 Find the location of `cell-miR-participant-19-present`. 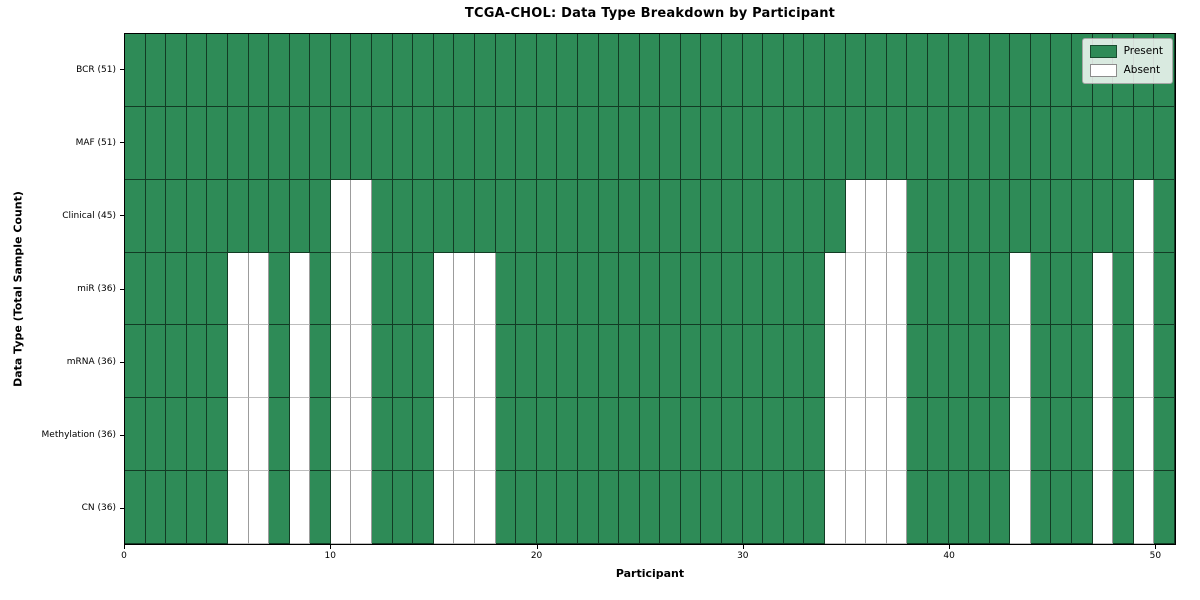

cell-miR-participant-19-present is located at coordinates (526, 289).